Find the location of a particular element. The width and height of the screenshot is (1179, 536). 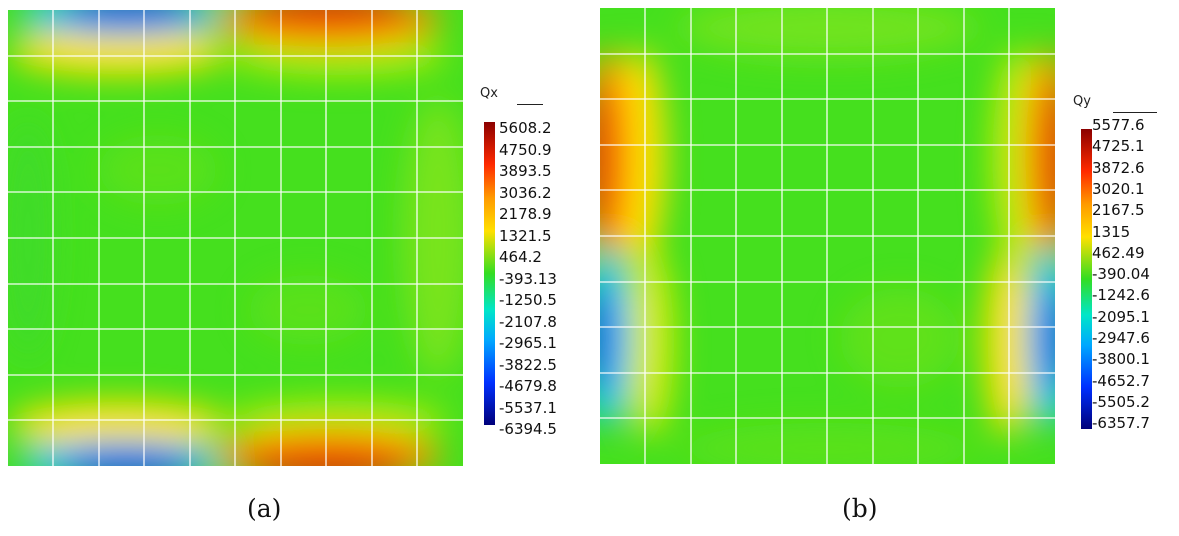

tick-label: -5505.2 is located at coordinates (1121, 401).